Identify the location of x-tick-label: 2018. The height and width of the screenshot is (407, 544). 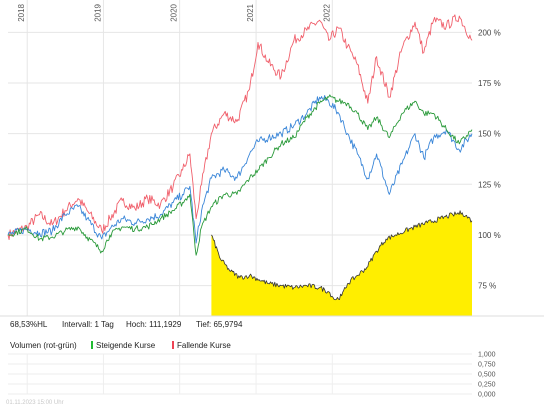
(21, 12).